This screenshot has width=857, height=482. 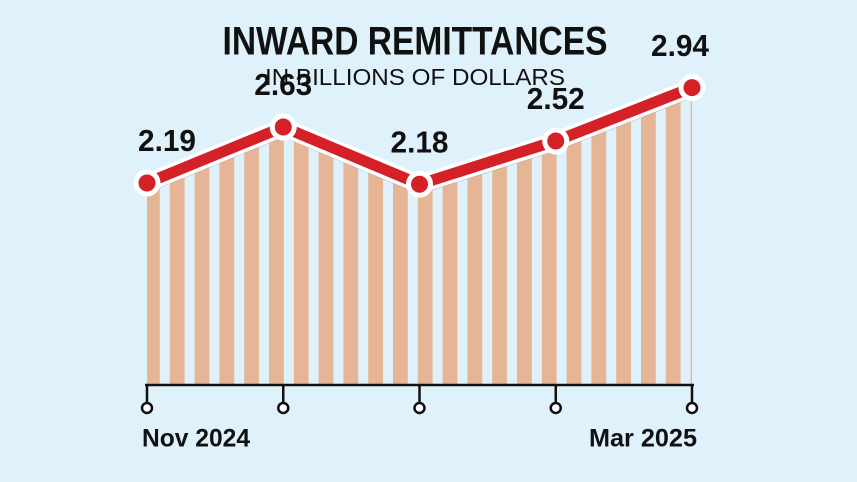 What do you see at coordinates (643, 439) in the screenshot?
I see `x-tick-label: Mar 2025` at bounding box center [643, 439].